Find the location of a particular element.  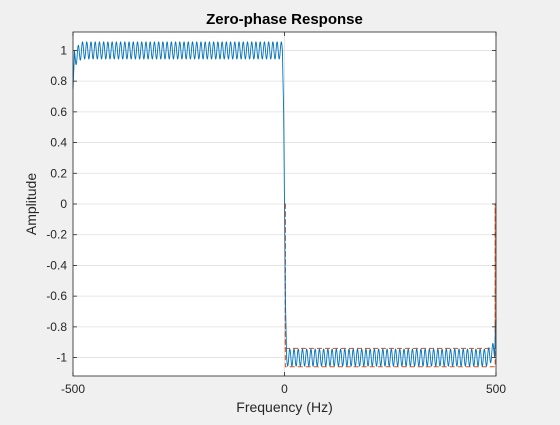

y-tick-label: -0.8 is located at coordinates (56, 327).